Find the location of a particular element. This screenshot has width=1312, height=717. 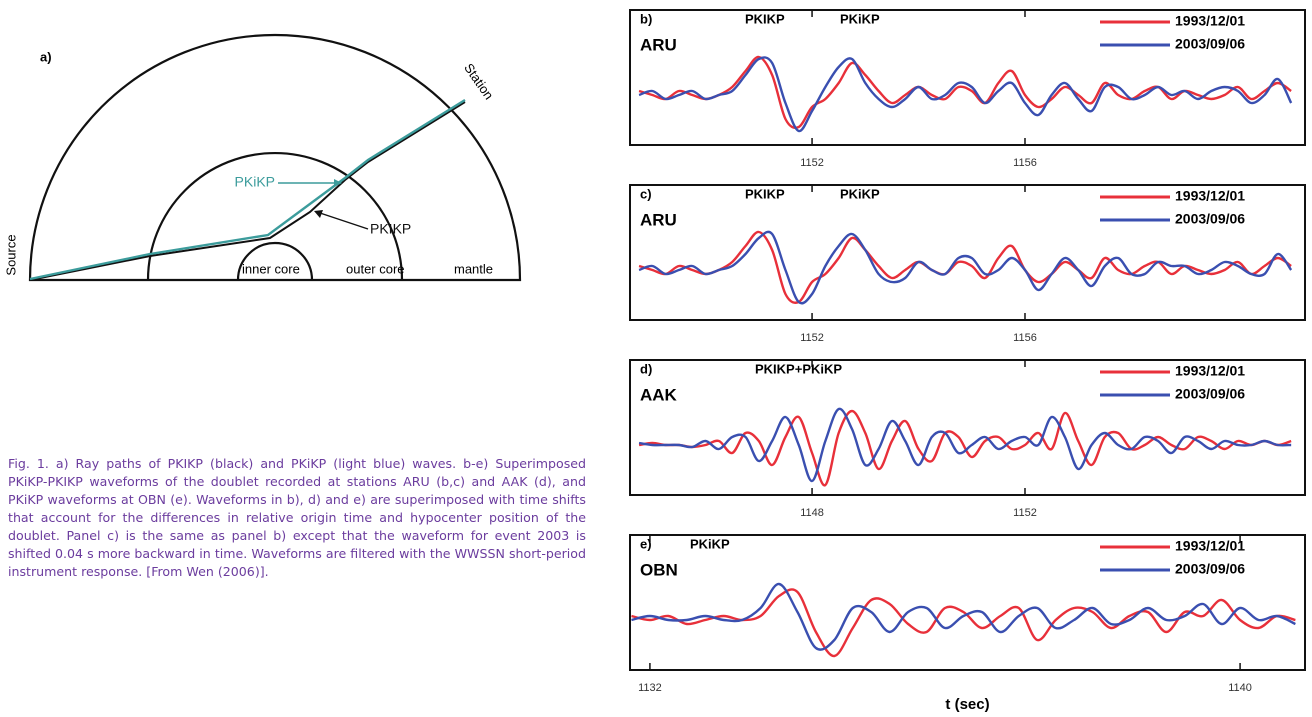

station-label: Station is located at coordinates (479, 82).